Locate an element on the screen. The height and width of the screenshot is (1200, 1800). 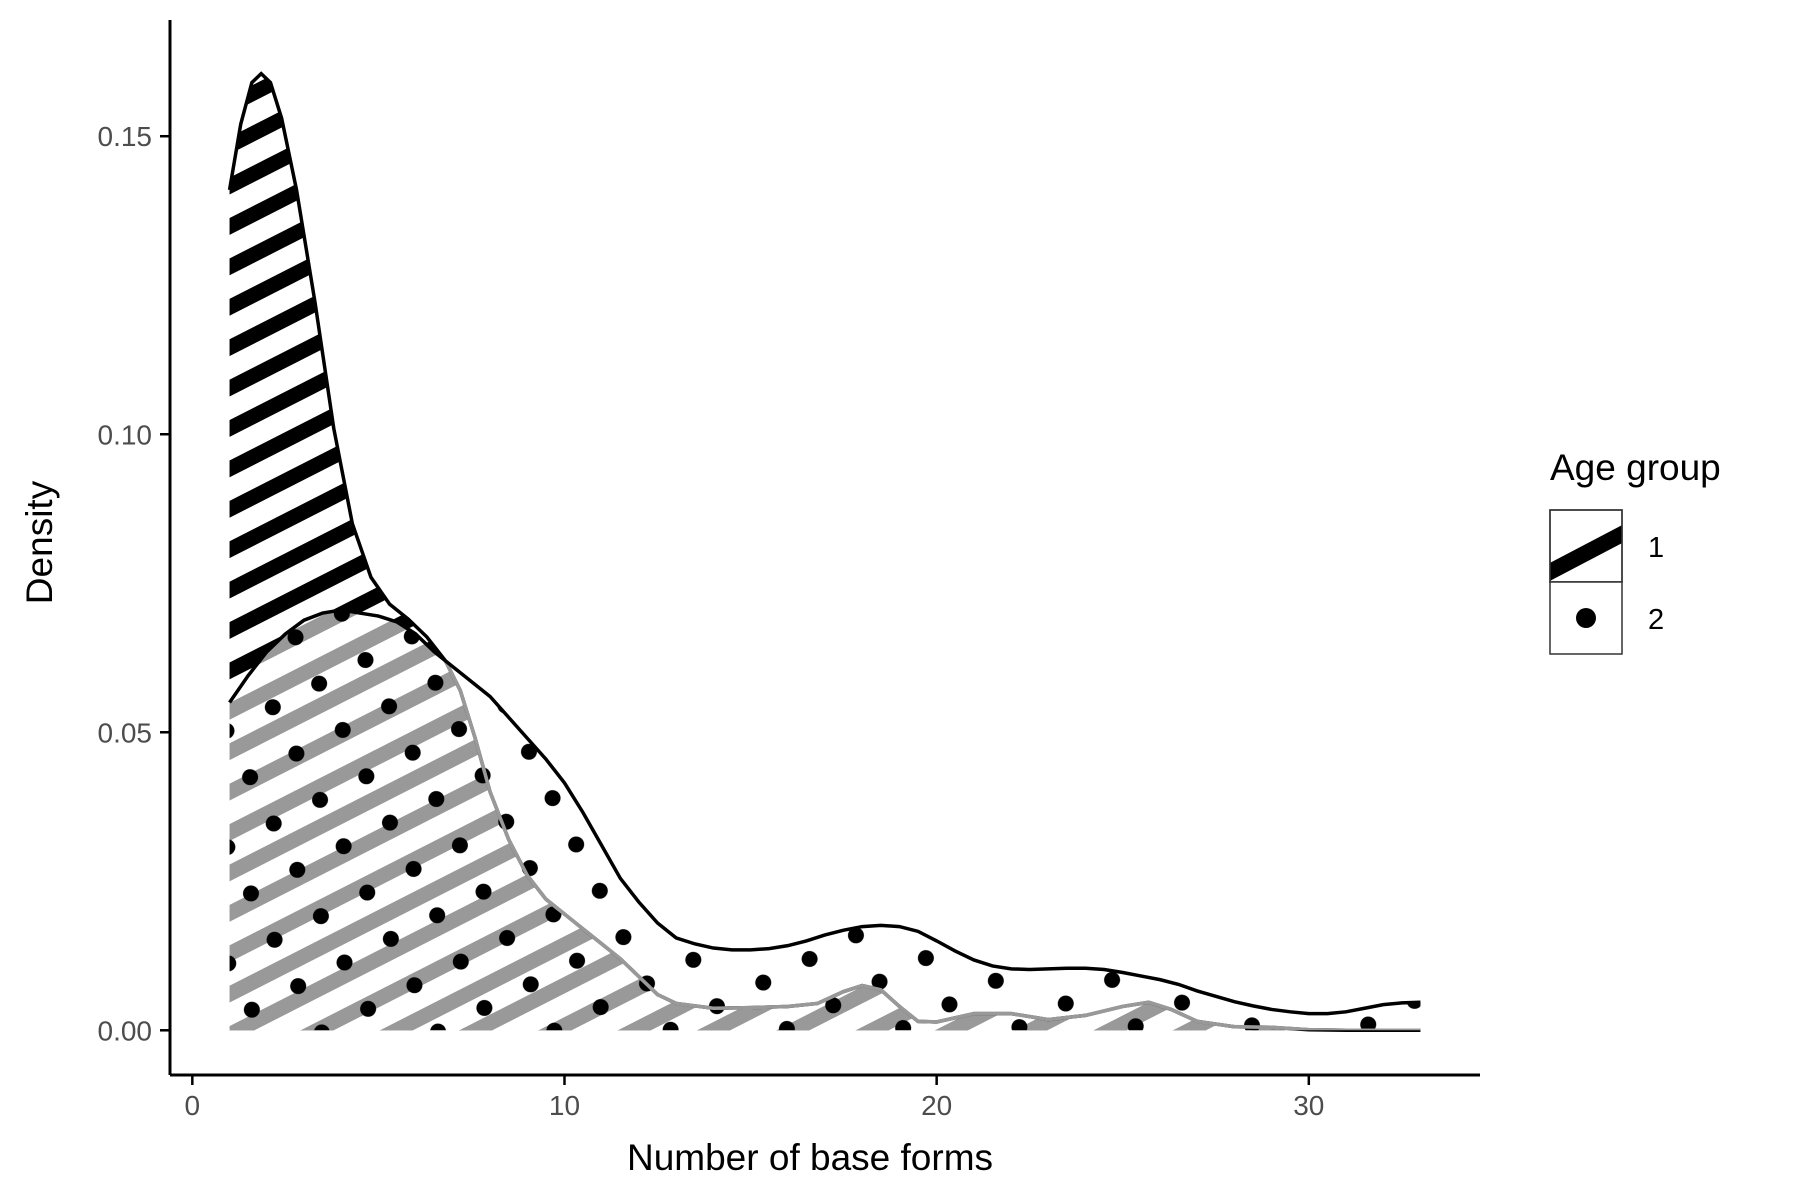
x-tick-label: 30 is located at coordinates (1308, 1105).